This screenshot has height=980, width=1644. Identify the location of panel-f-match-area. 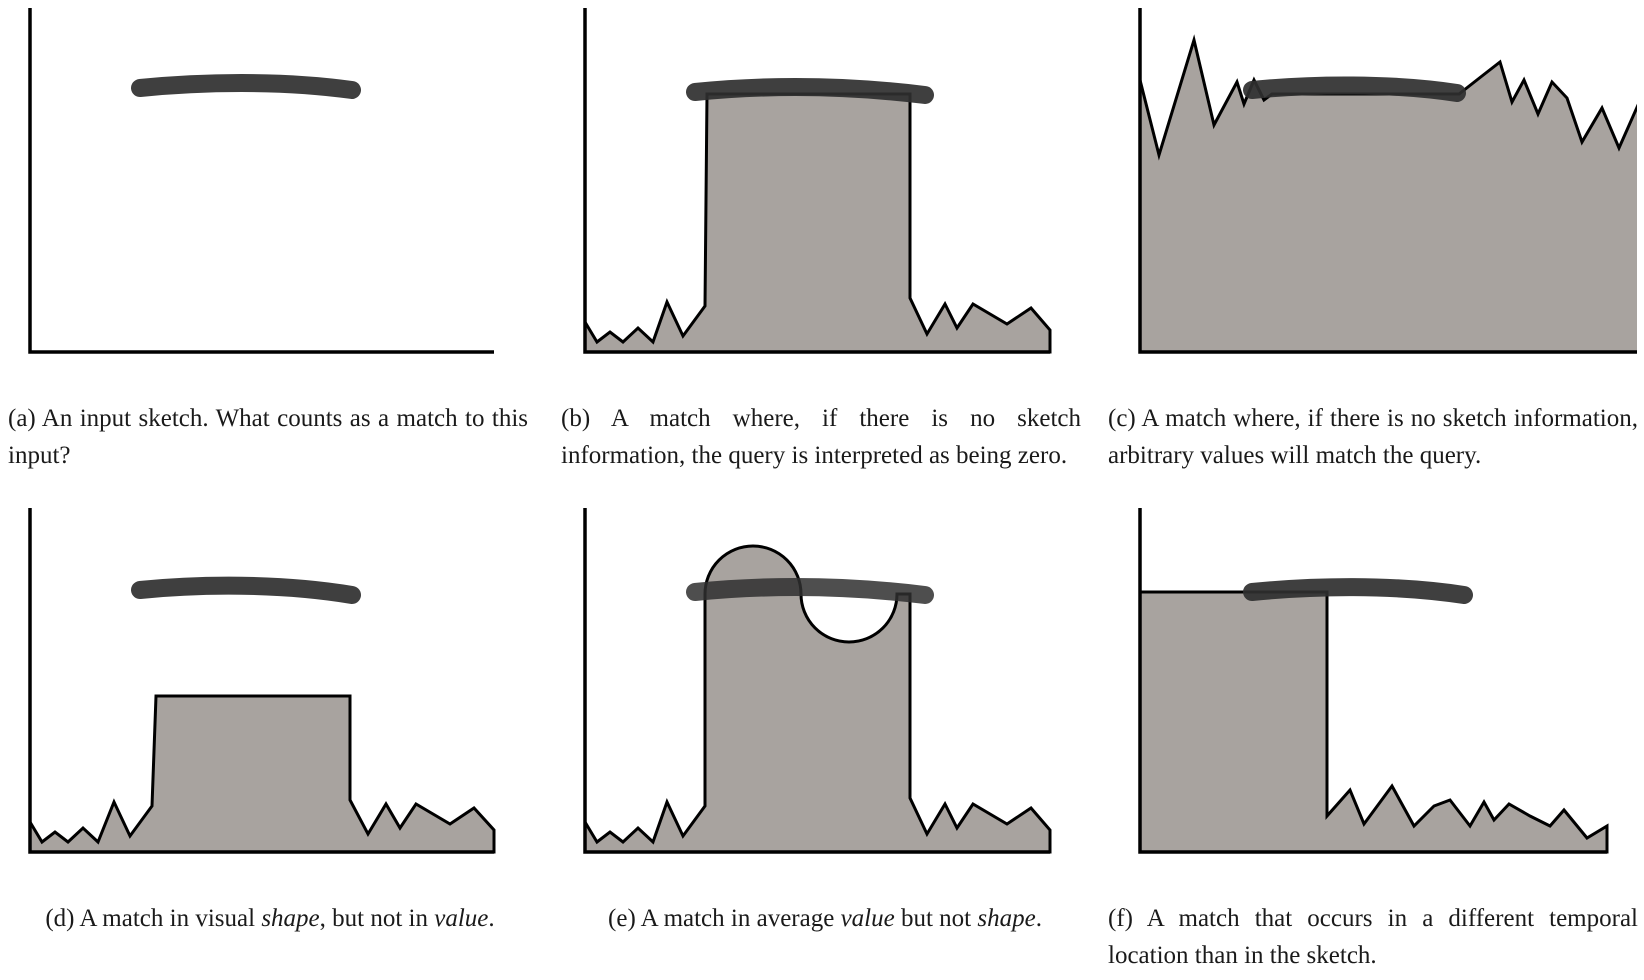
(1373, 722).